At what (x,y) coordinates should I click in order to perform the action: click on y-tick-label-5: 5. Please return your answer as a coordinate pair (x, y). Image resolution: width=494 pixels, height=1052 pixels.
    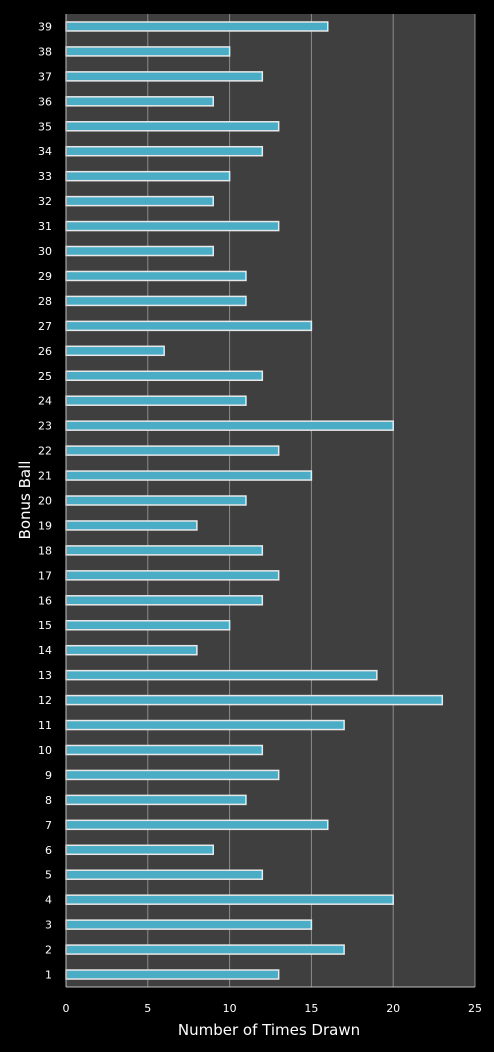
    Looking at the image, I should click on (48, 875).